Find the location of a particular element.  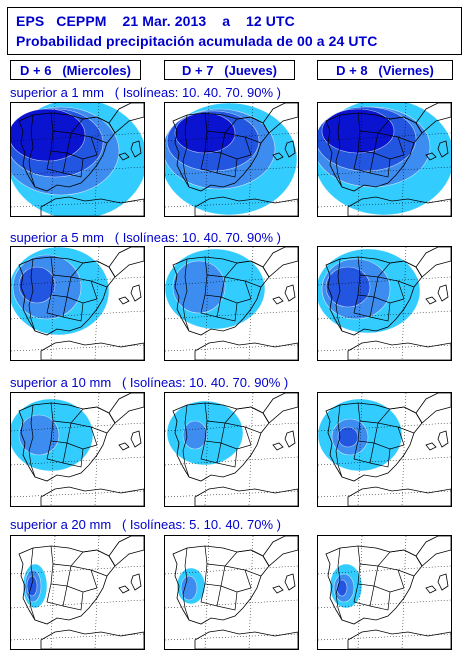

header-title: EPS CEPPM 21 Mar. 2013 a 12 UTC is located at coordinates (155, 21).